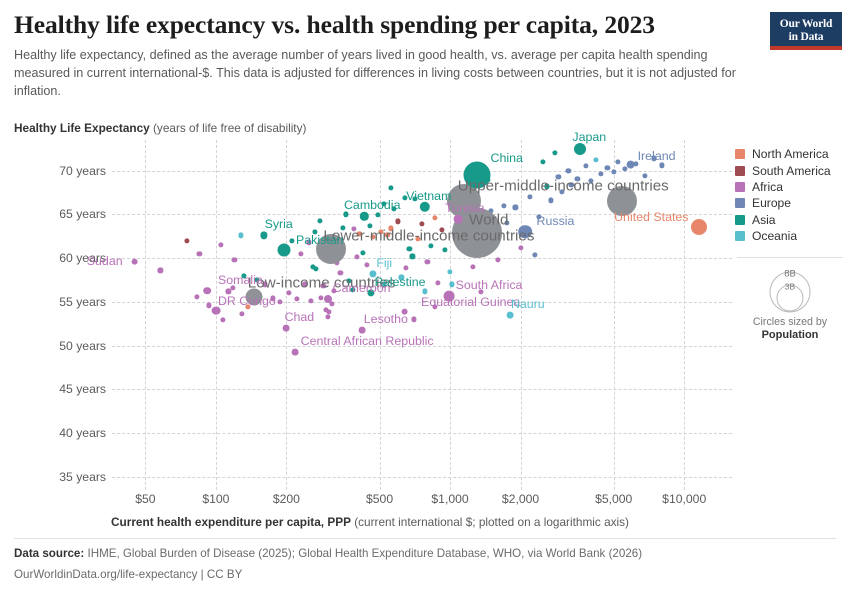 The height and width of the screenshot is (600, 850). Describe the element at coordinates (790, 220) in the screenshot. I see `legend-item-asia: Asia` at that location.